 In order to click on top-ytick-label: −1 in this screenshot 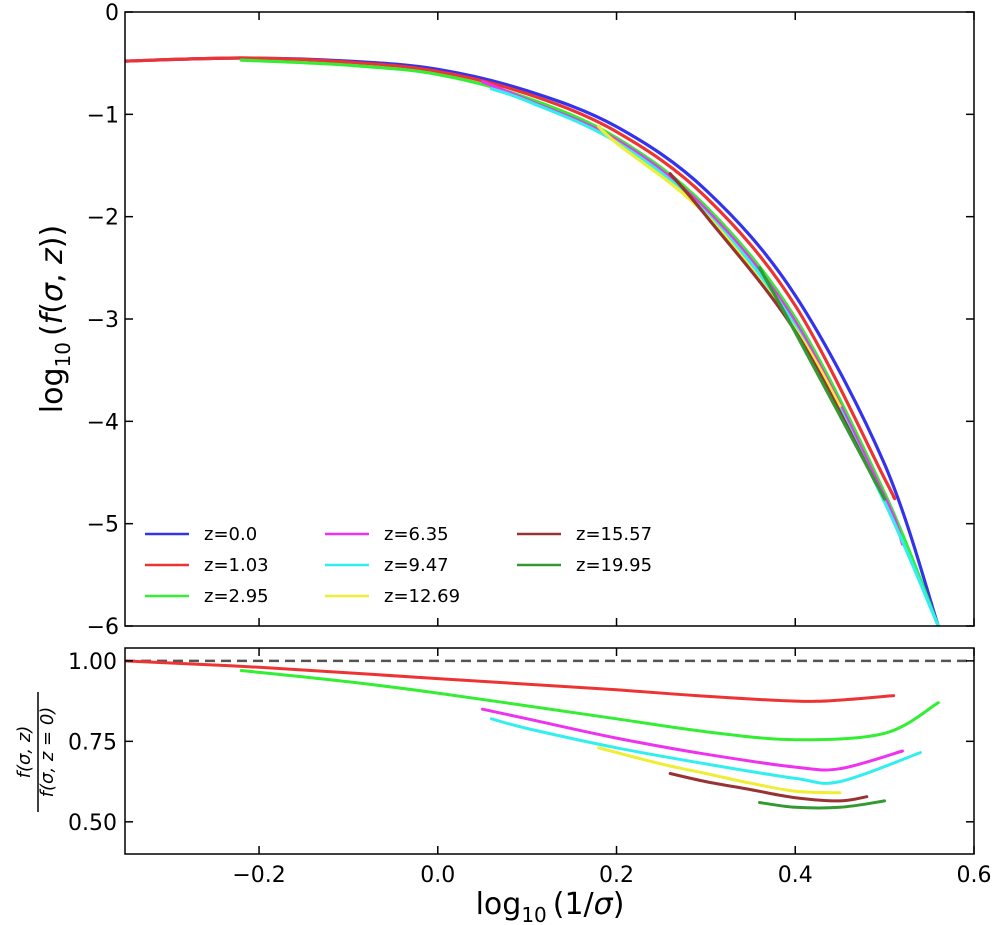, I will do `click(103, 115)`.